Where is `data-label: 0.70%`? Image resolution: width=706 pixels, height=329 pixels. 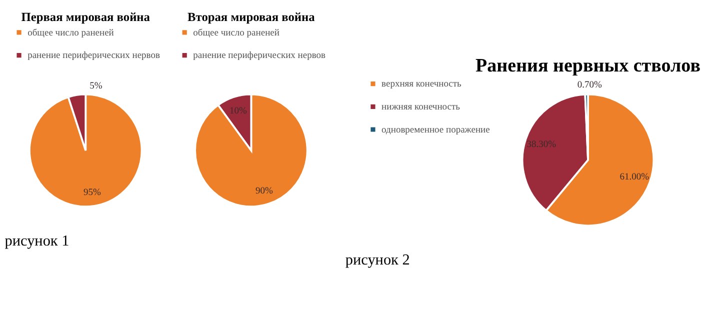
data-label: 0.70% is located at coordinates (589, 85).